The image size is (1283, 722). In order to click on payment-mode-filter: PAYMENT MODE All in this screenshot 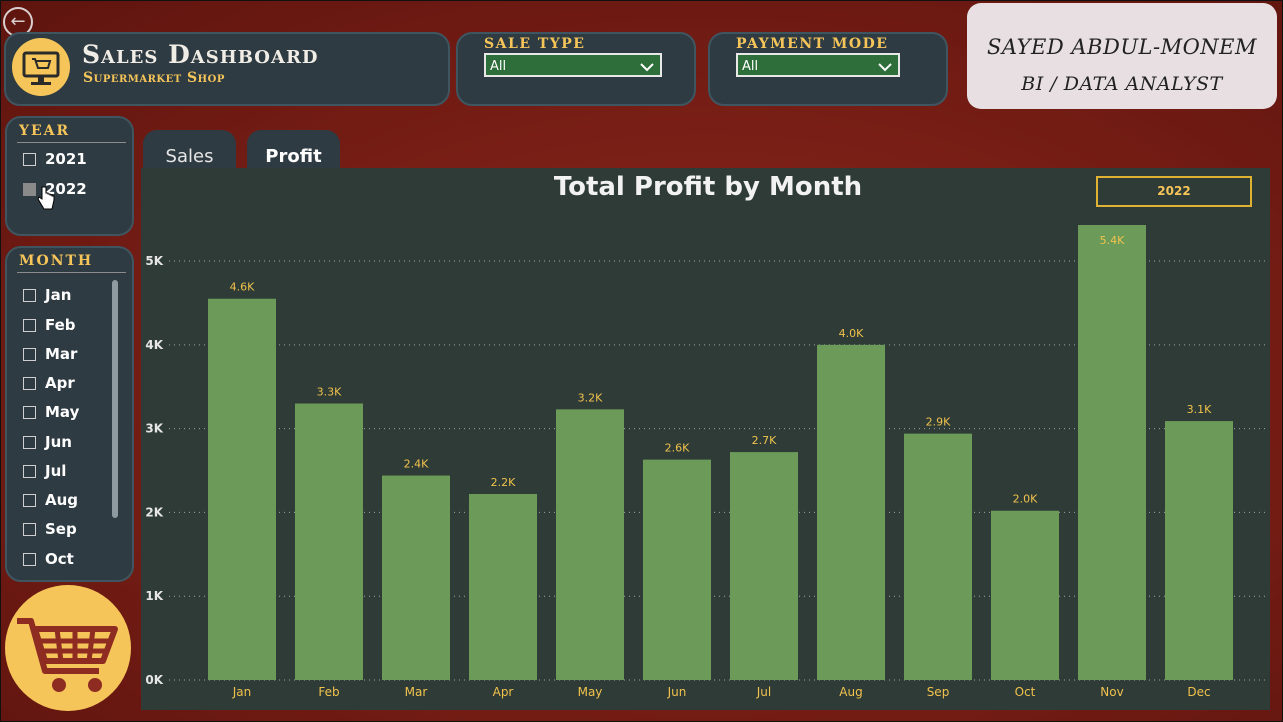, I will do `click(828, 69)`.